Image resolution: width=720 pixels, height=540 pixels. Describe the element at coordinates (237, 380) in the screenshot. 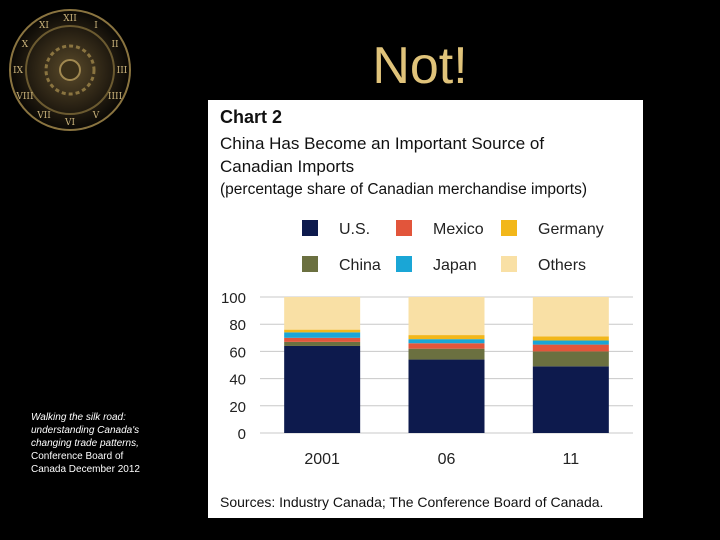

I see `y-tick-label: 40` at that location.